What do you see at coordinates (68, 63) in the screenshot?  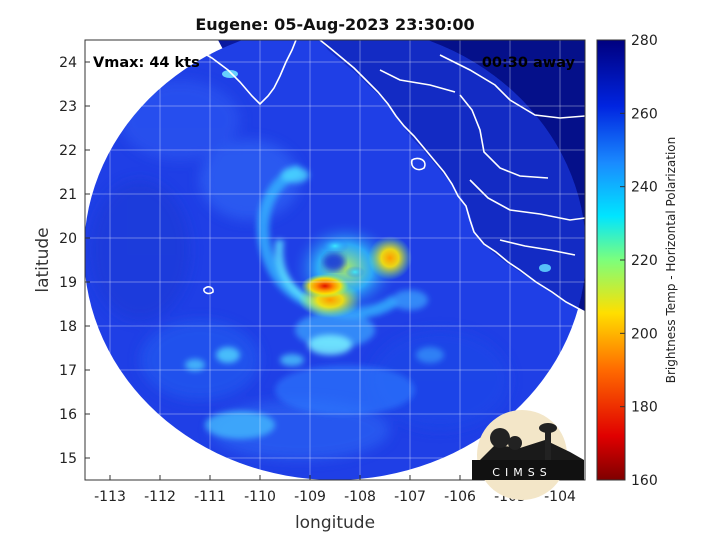 I see `y-tick-label: 24` at bounding box center [68, 63].